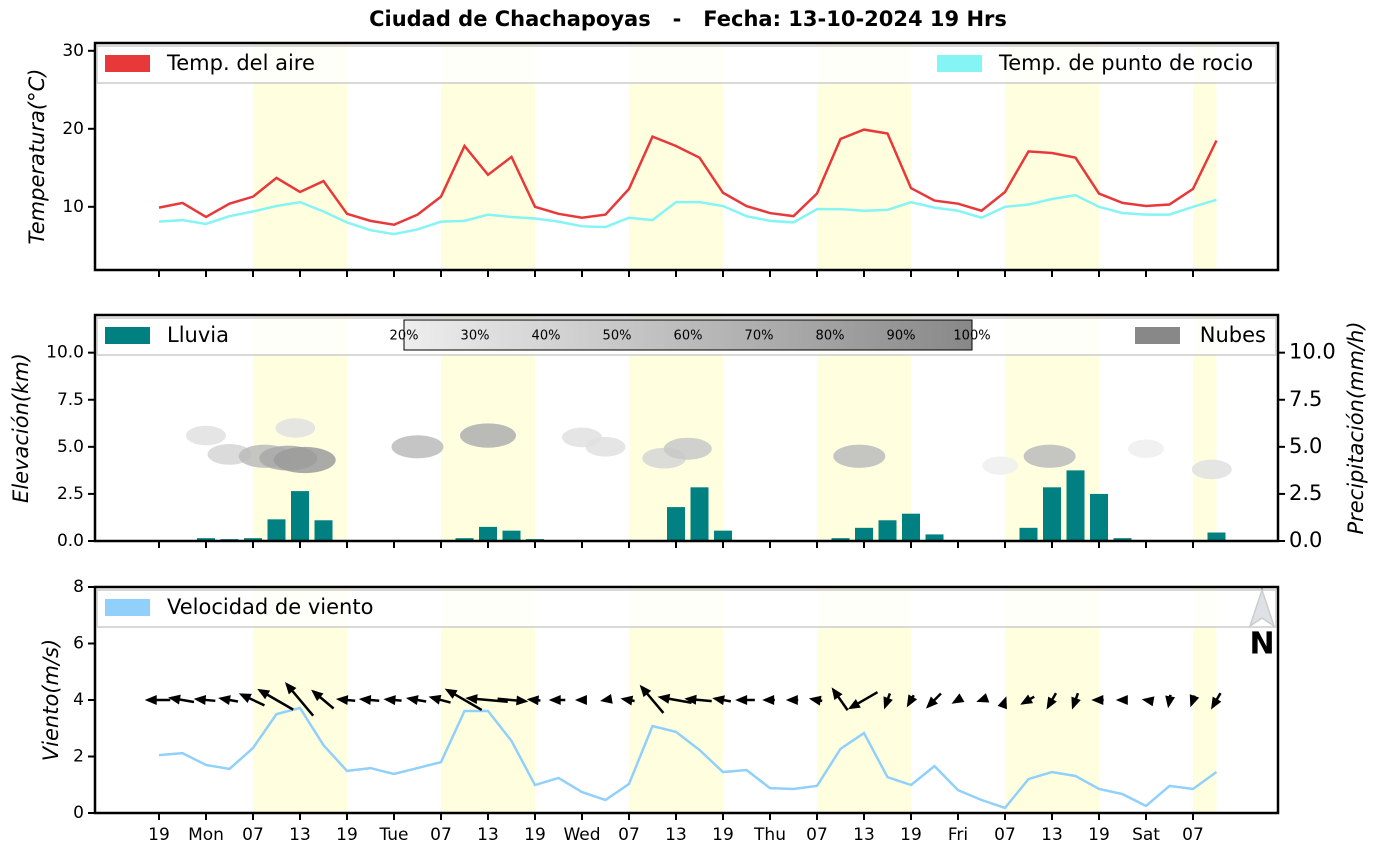 The width and height of the screenshot is (1382, 854). I want to click on colorbar-label: 80%, so click(830, 336).